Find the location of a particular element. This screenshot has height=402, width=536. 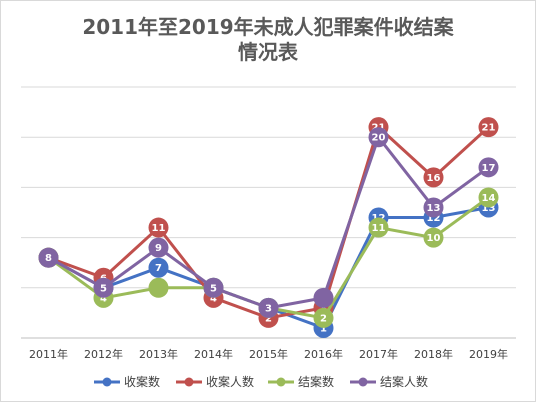

data-label: 17 is located at coordinates (489, 168).